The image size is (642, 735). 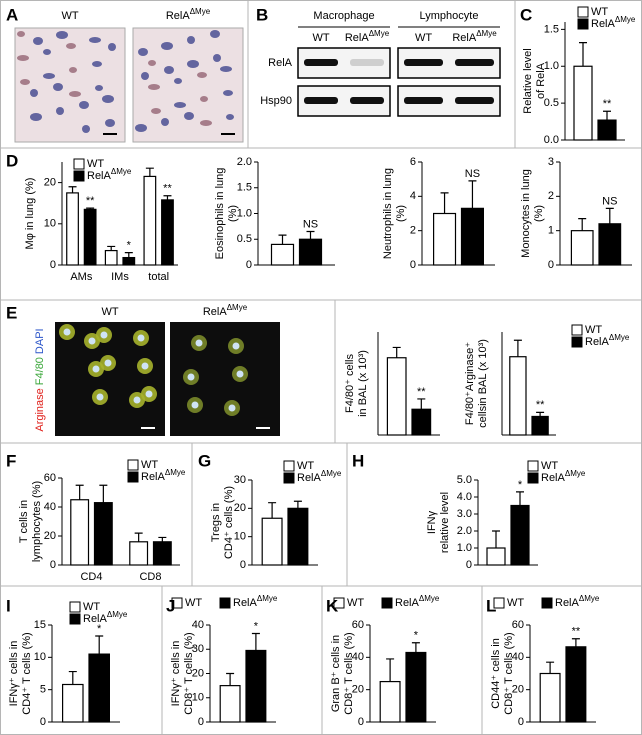 What do you see at coordinates (240, 480) in the screenshot?
I see `y-tick-label: 30` at bounding box center [240, 480].